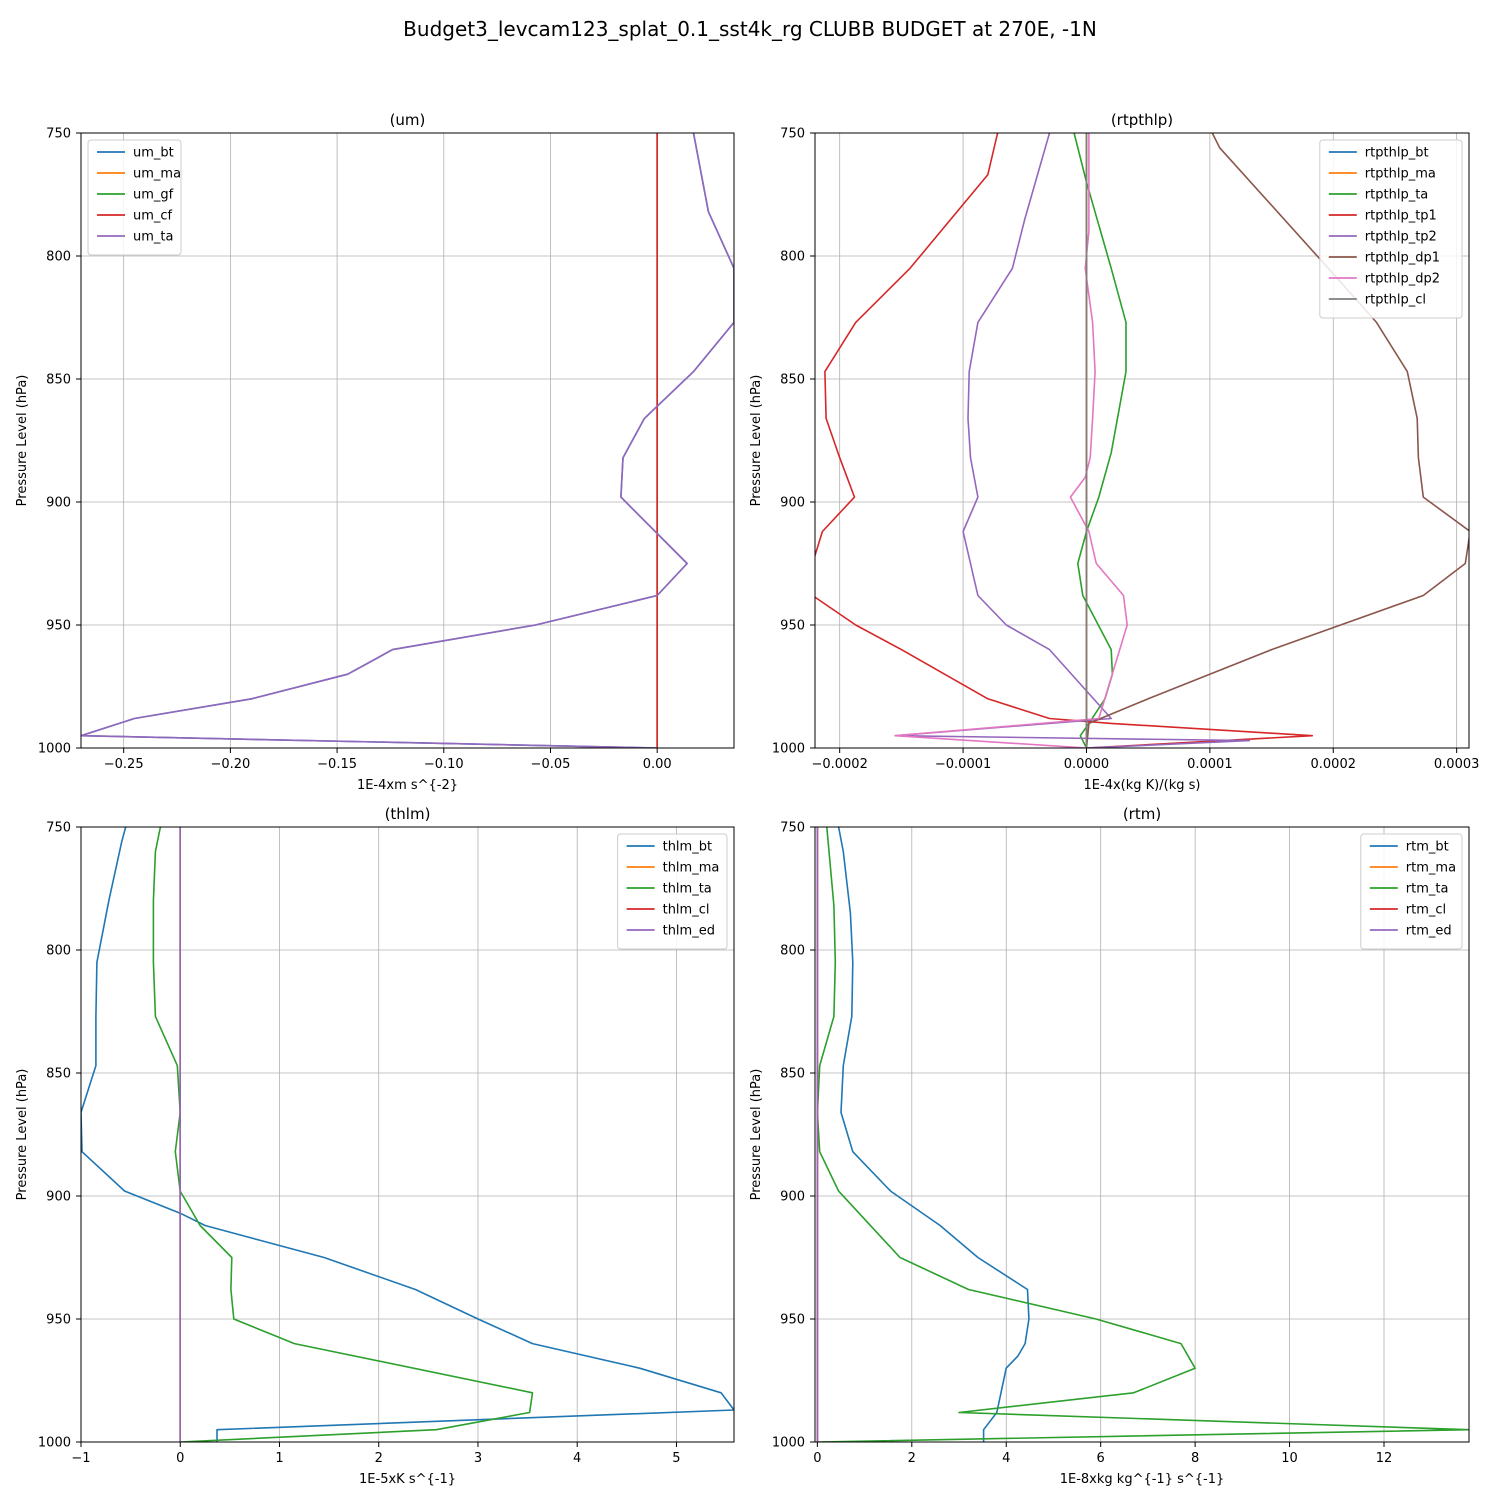 The width and height of the screenshot is (1500, 1500). What do you see at coordinates (1142, 785) in the screenshot?
I see `x-axis-label: 1E-4x(kg K)/(kg s)` at bounding box center [1142, 785].